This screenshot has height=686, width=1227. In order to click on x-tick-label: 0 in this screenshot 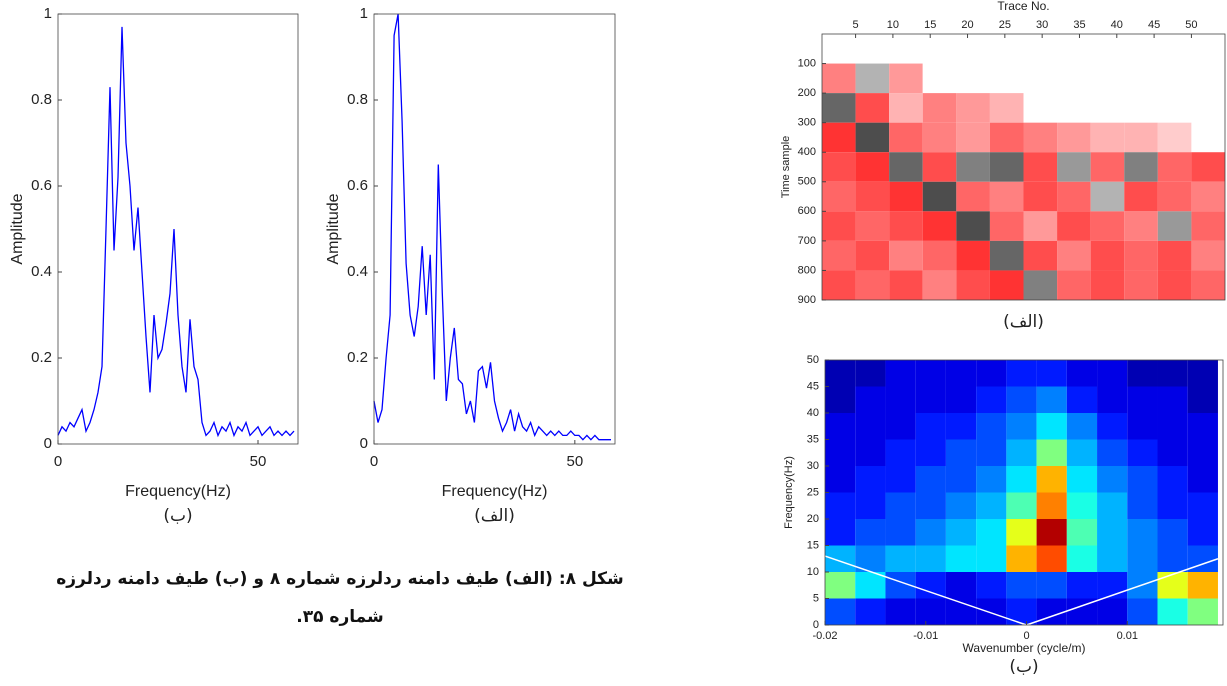, I will do `click(58, 461)`.